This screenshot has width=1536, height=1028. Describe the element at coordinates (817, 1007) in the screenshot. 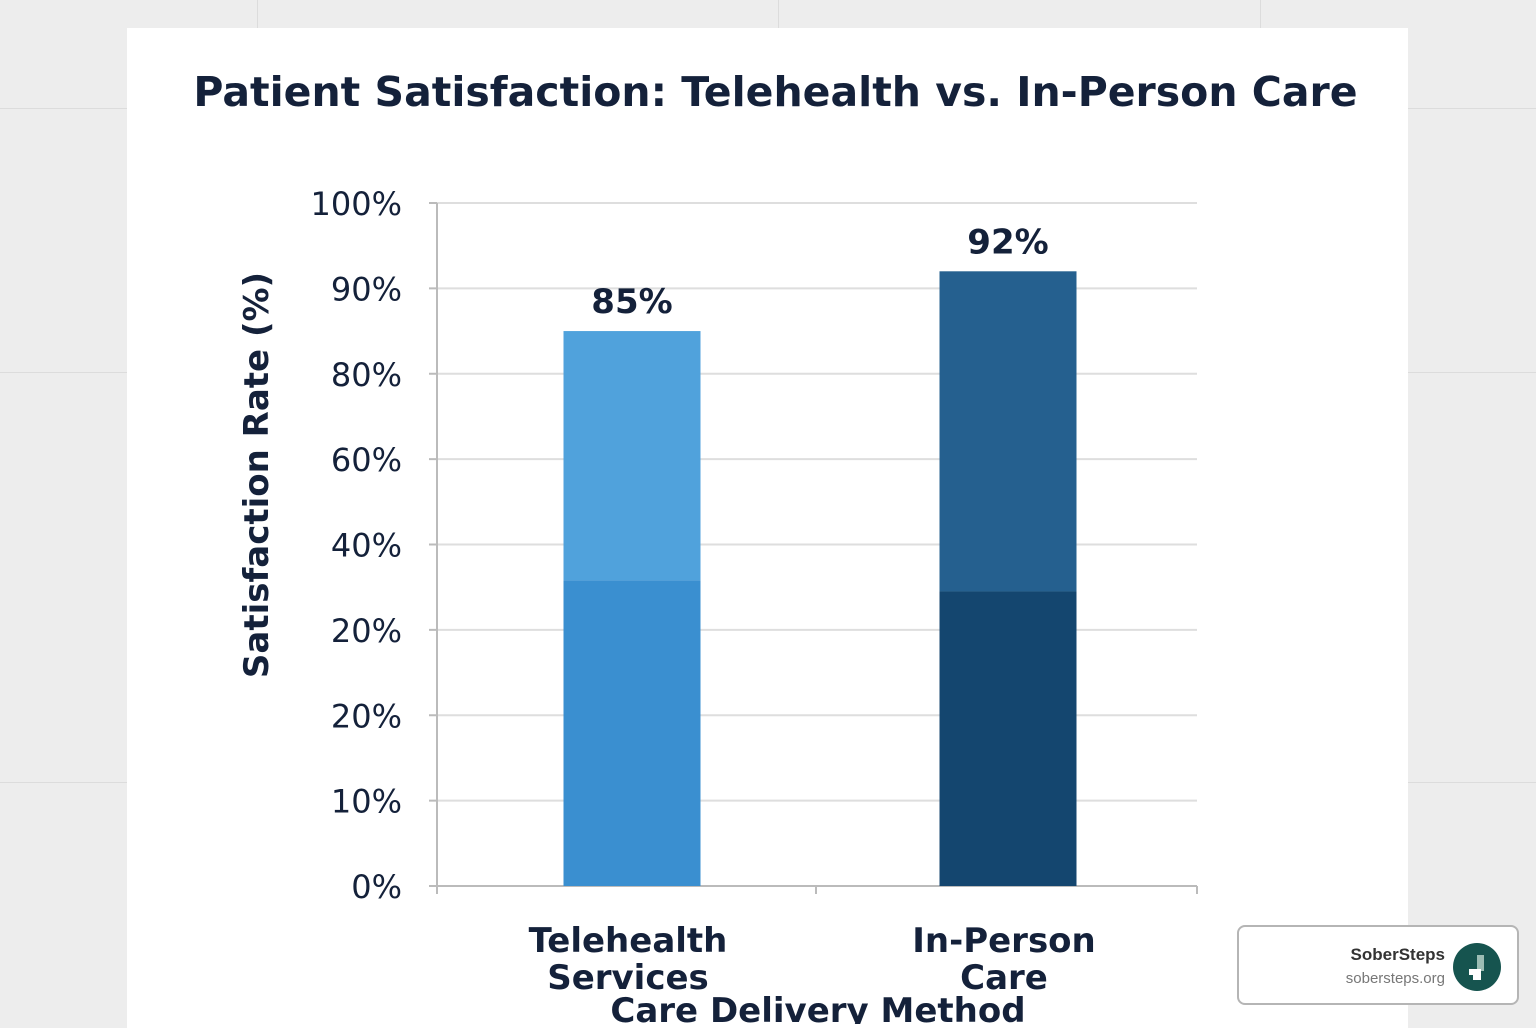

I see `x-axis-label: Care Delivery Method` at that location.